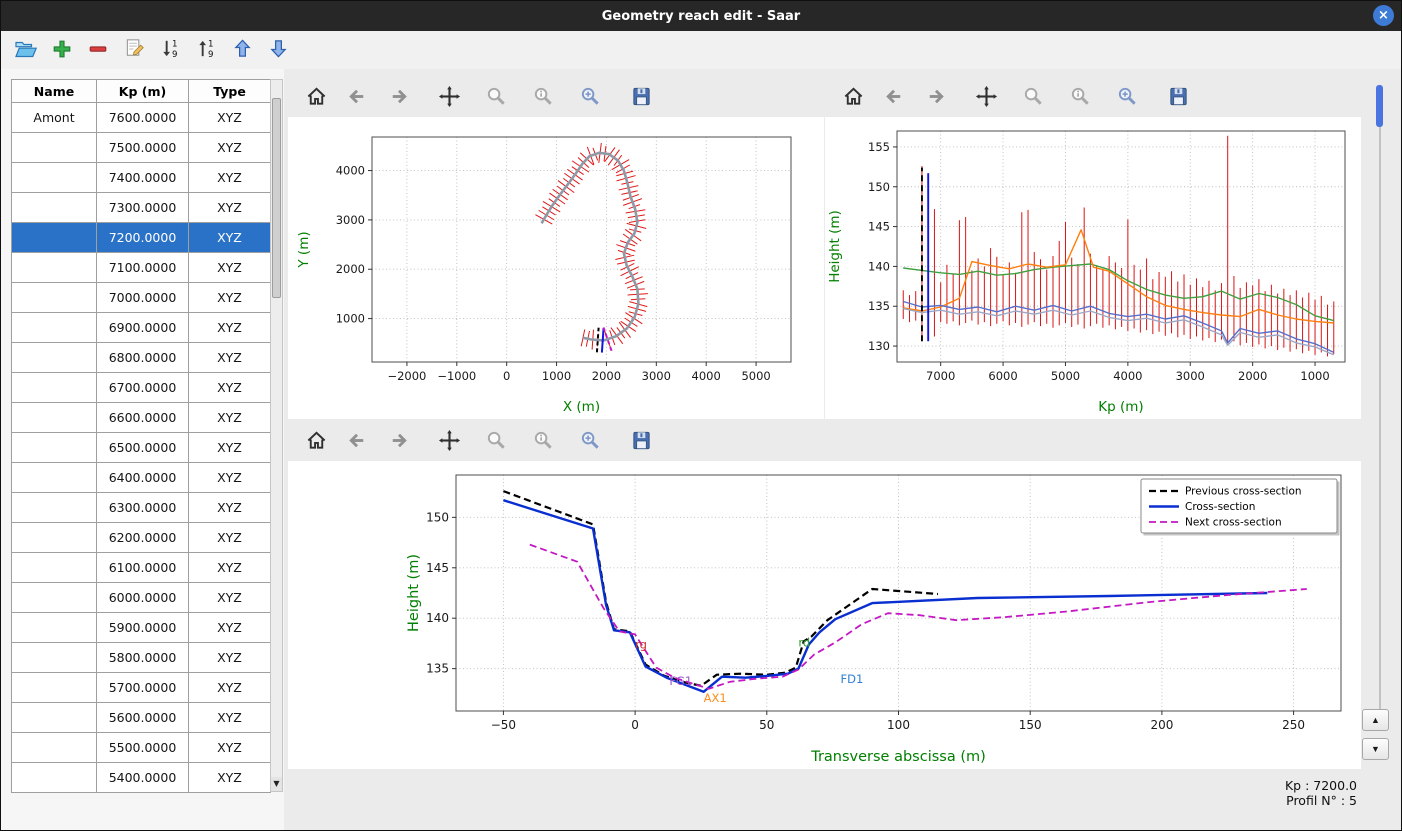 Image resolution: width=1402 pixels, height=831 pixels. Describe the element at coordinates (141, 297) in the screenshot. I see `table-row: 7000.0000 XYZ` at that location.